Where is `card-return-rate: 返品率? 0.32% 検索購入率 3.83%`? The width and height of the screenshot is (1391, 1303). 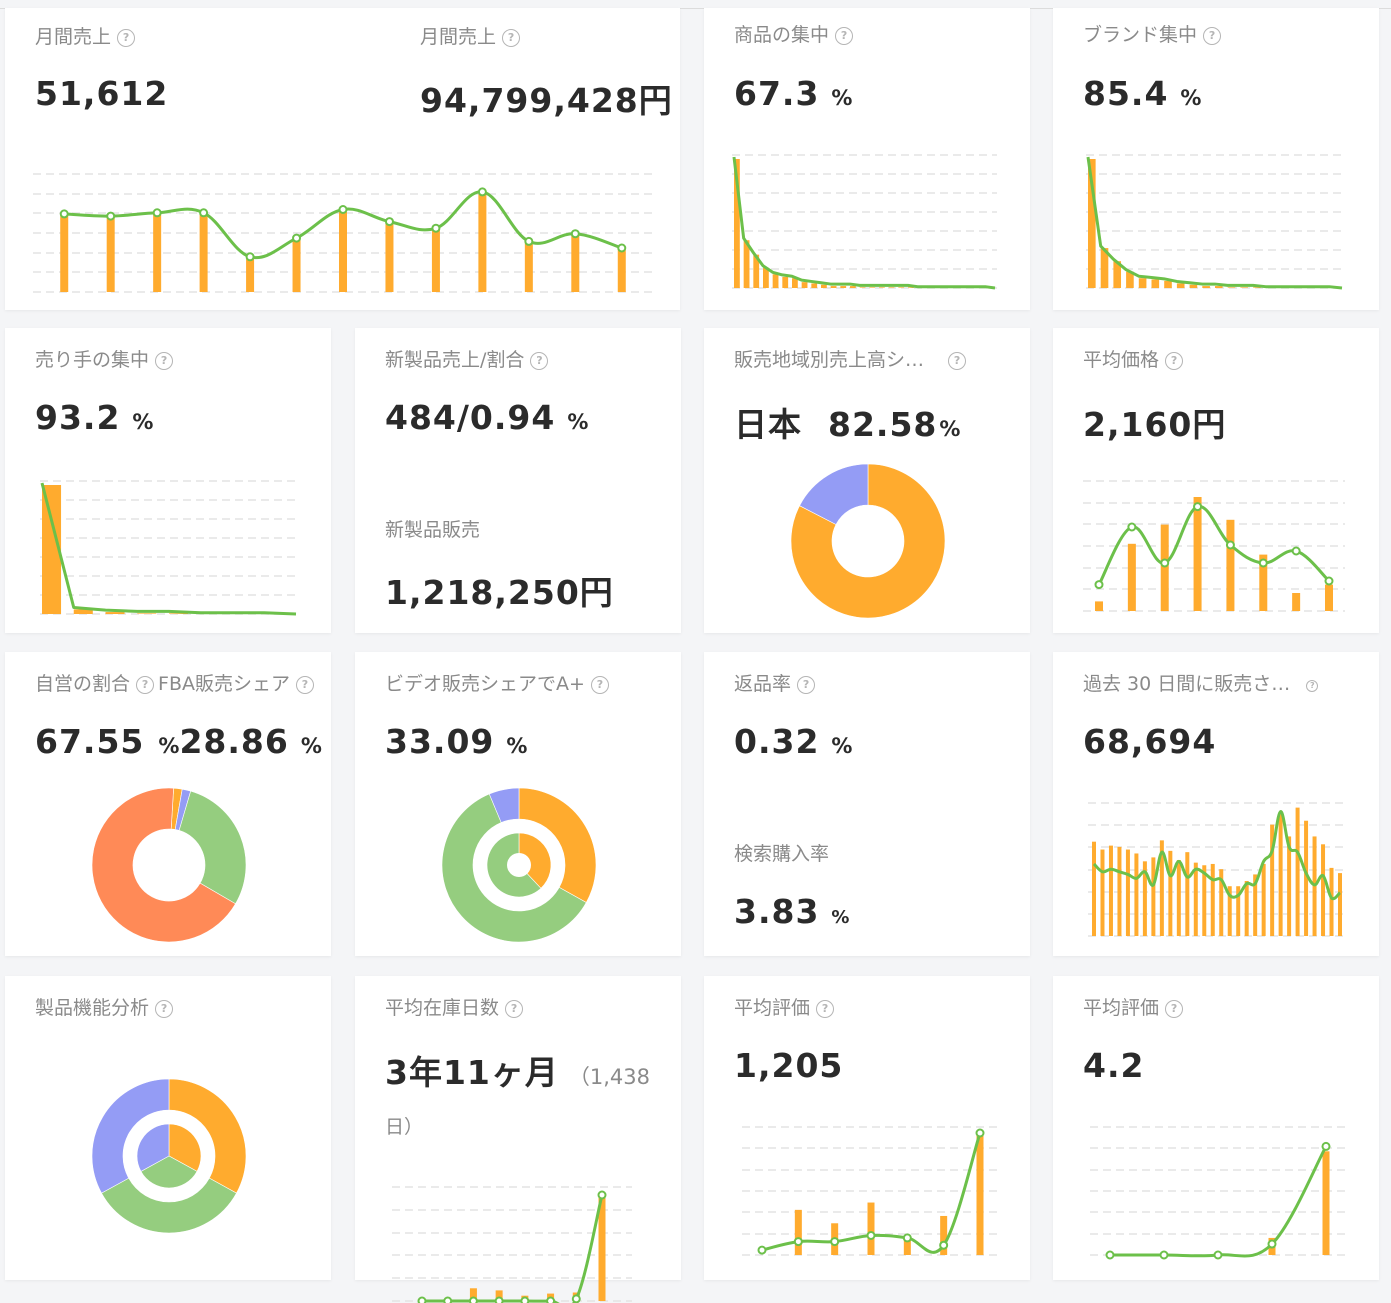
card-return-rate: 返品率? 0.32% 検索購入率 3.83% is located at coordinates (867, 804).